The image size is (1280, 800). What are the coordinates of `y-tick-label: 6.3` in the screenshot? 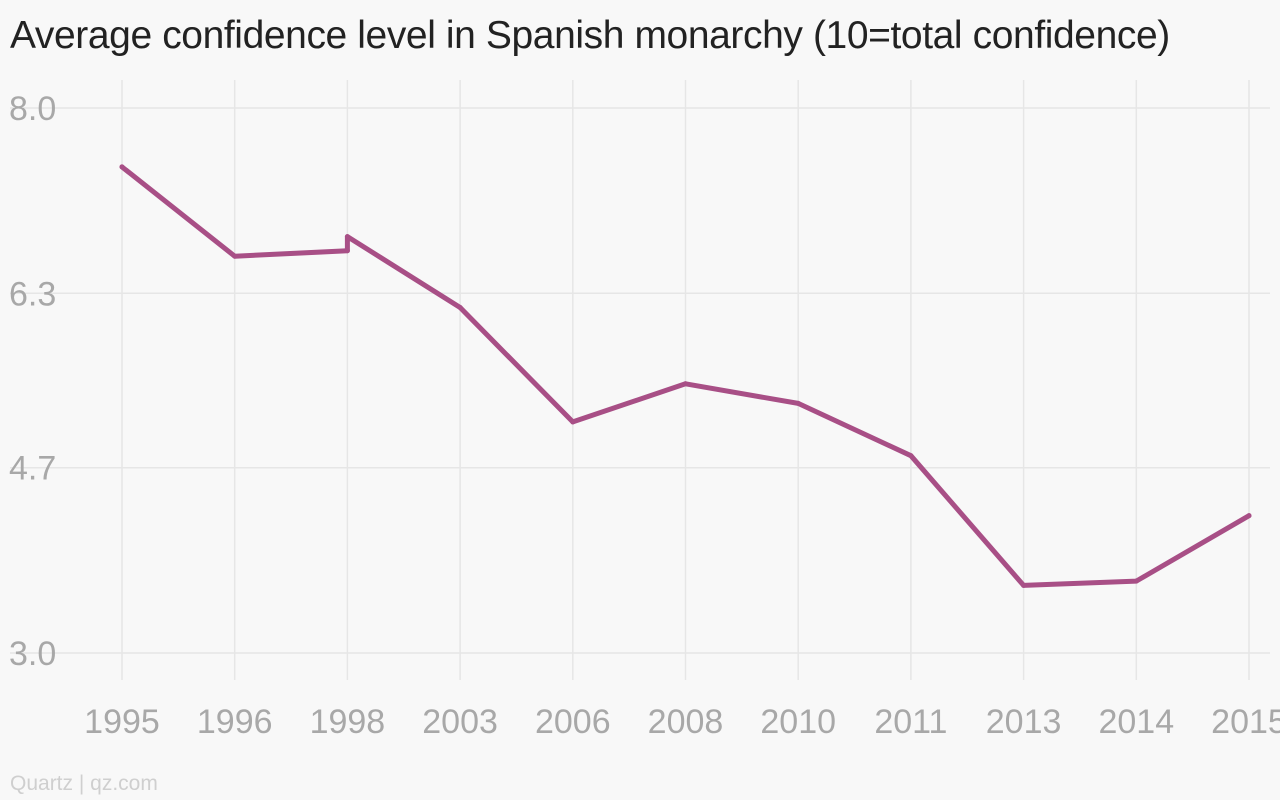 It's located at (32, 294).